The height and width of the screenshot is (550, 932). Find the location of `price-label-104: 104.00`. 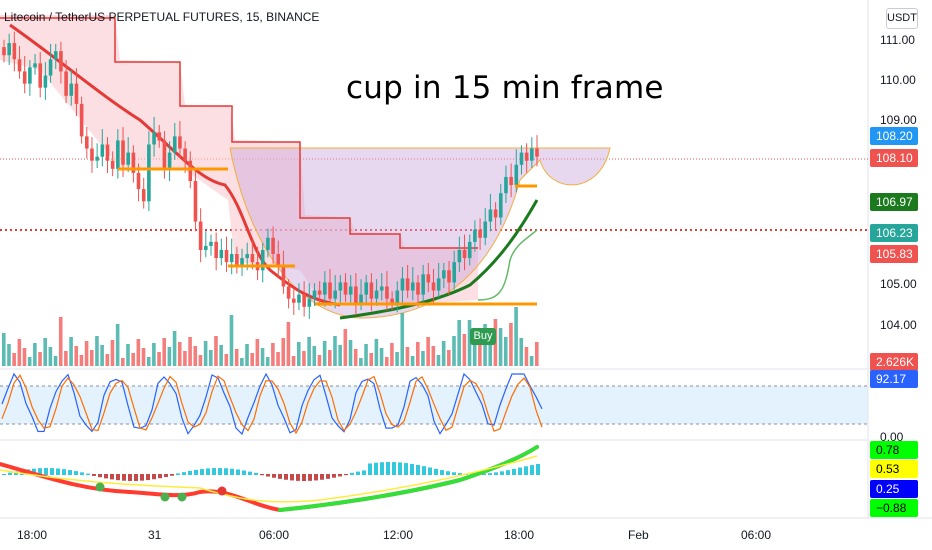

price-label-104: 104.00 is located at coordinates (898, 325).